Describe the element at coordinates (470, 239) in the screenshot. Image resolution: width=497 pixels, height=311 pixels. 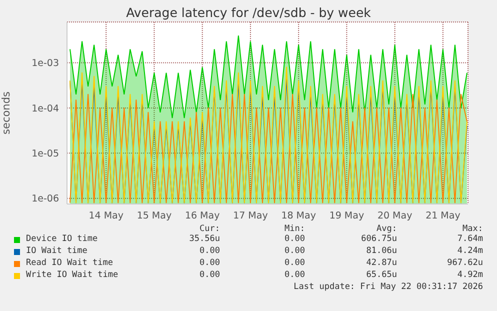
I see `text: 7.64m` at that location.